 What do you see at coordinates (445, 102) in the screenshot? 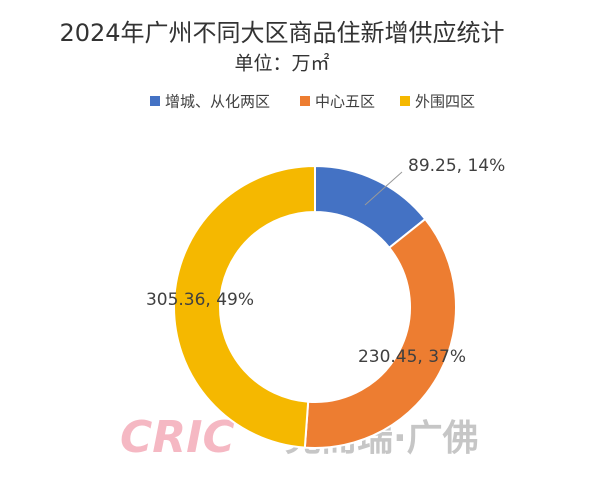
I see `legend-label: 外围四区` at bounding box center [445, 102].